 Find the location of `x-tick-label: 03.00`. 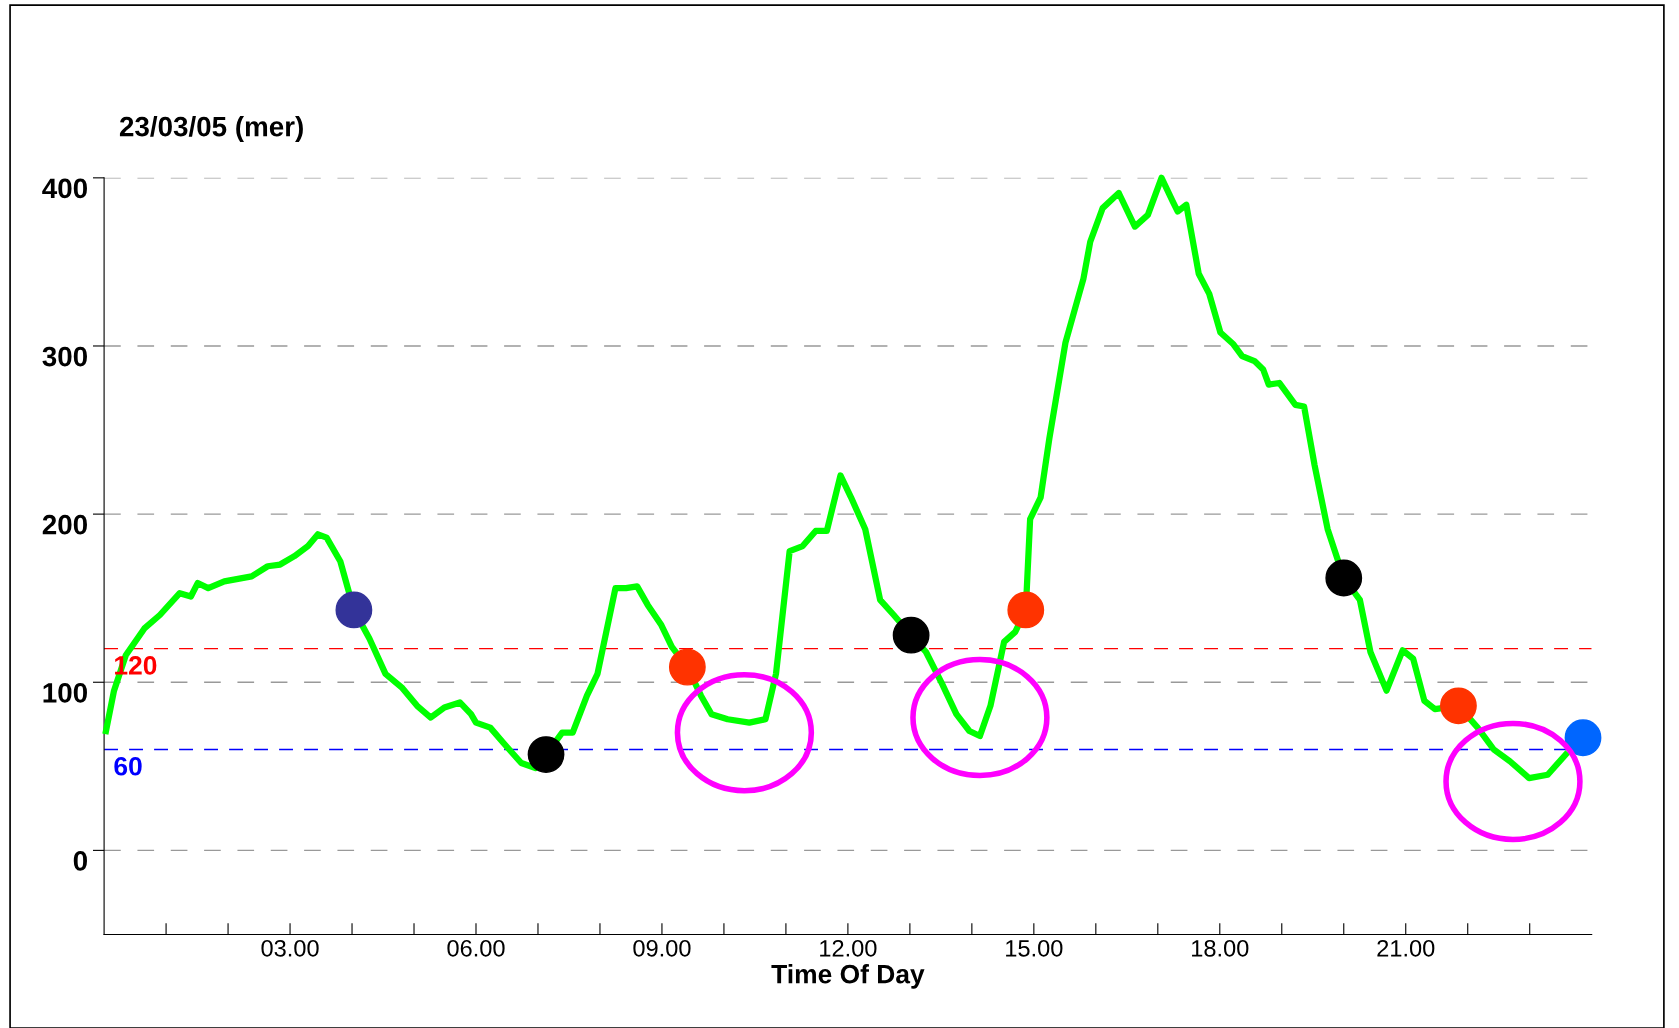

x-tick-label: 03.00 is located at coordinates (290, 948).